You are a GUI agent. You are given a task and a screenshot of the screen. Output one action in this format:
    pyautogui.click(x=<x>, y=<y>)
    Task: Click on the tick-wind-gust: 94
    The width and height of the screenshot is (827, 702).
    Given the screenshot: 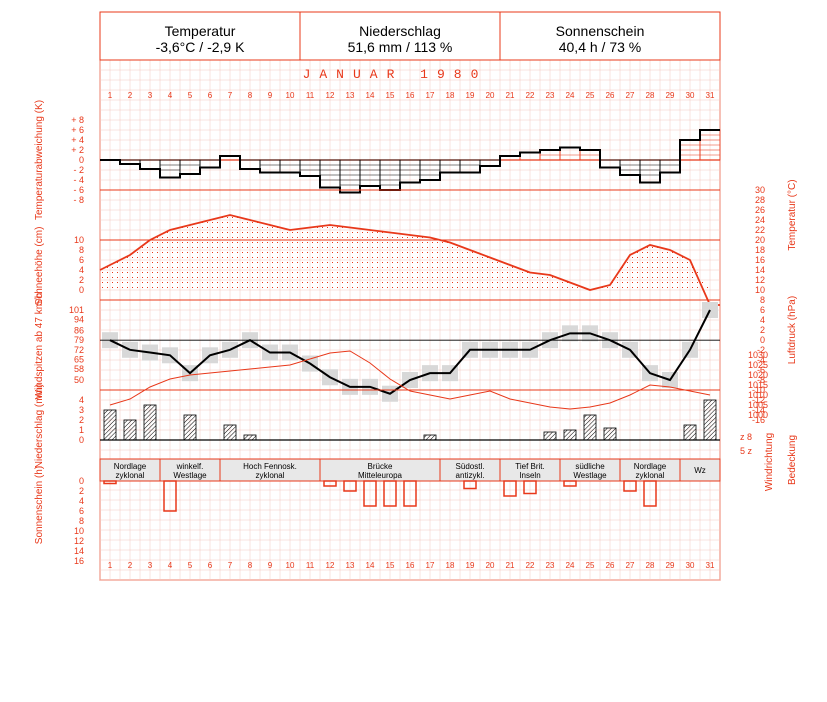 What is the action you would take?
    pyautogui.click(x=79, y=320)
    